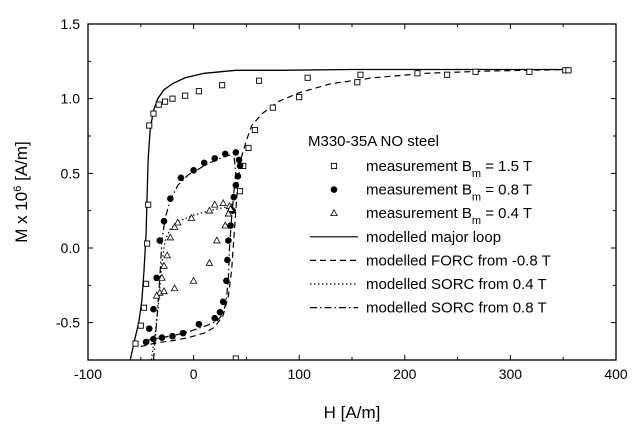 This screenshot has width=633, height=426. Describe the element at coordinates (334, 189) in the screenshot. I see `legend-marker-circle-filled` at that location.